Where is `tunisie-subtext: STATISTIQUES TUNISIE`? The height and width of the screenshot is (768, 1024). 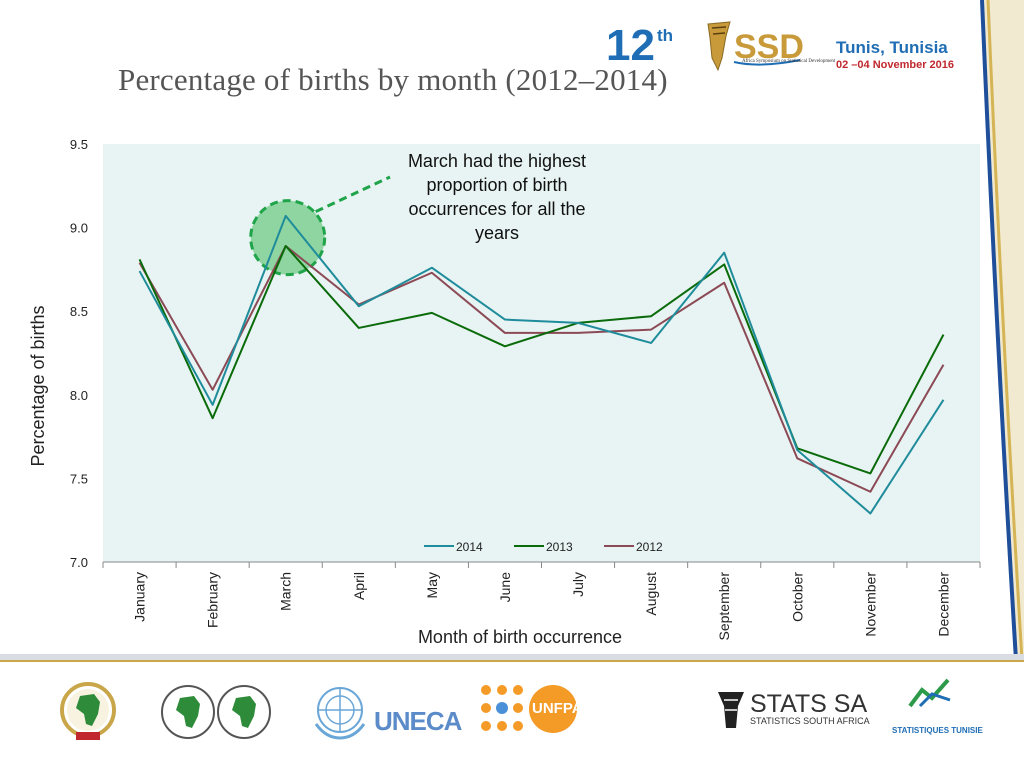
tunisie-subtext: STATISTIQUES TUNISIE is located at coordinates (937, 730).